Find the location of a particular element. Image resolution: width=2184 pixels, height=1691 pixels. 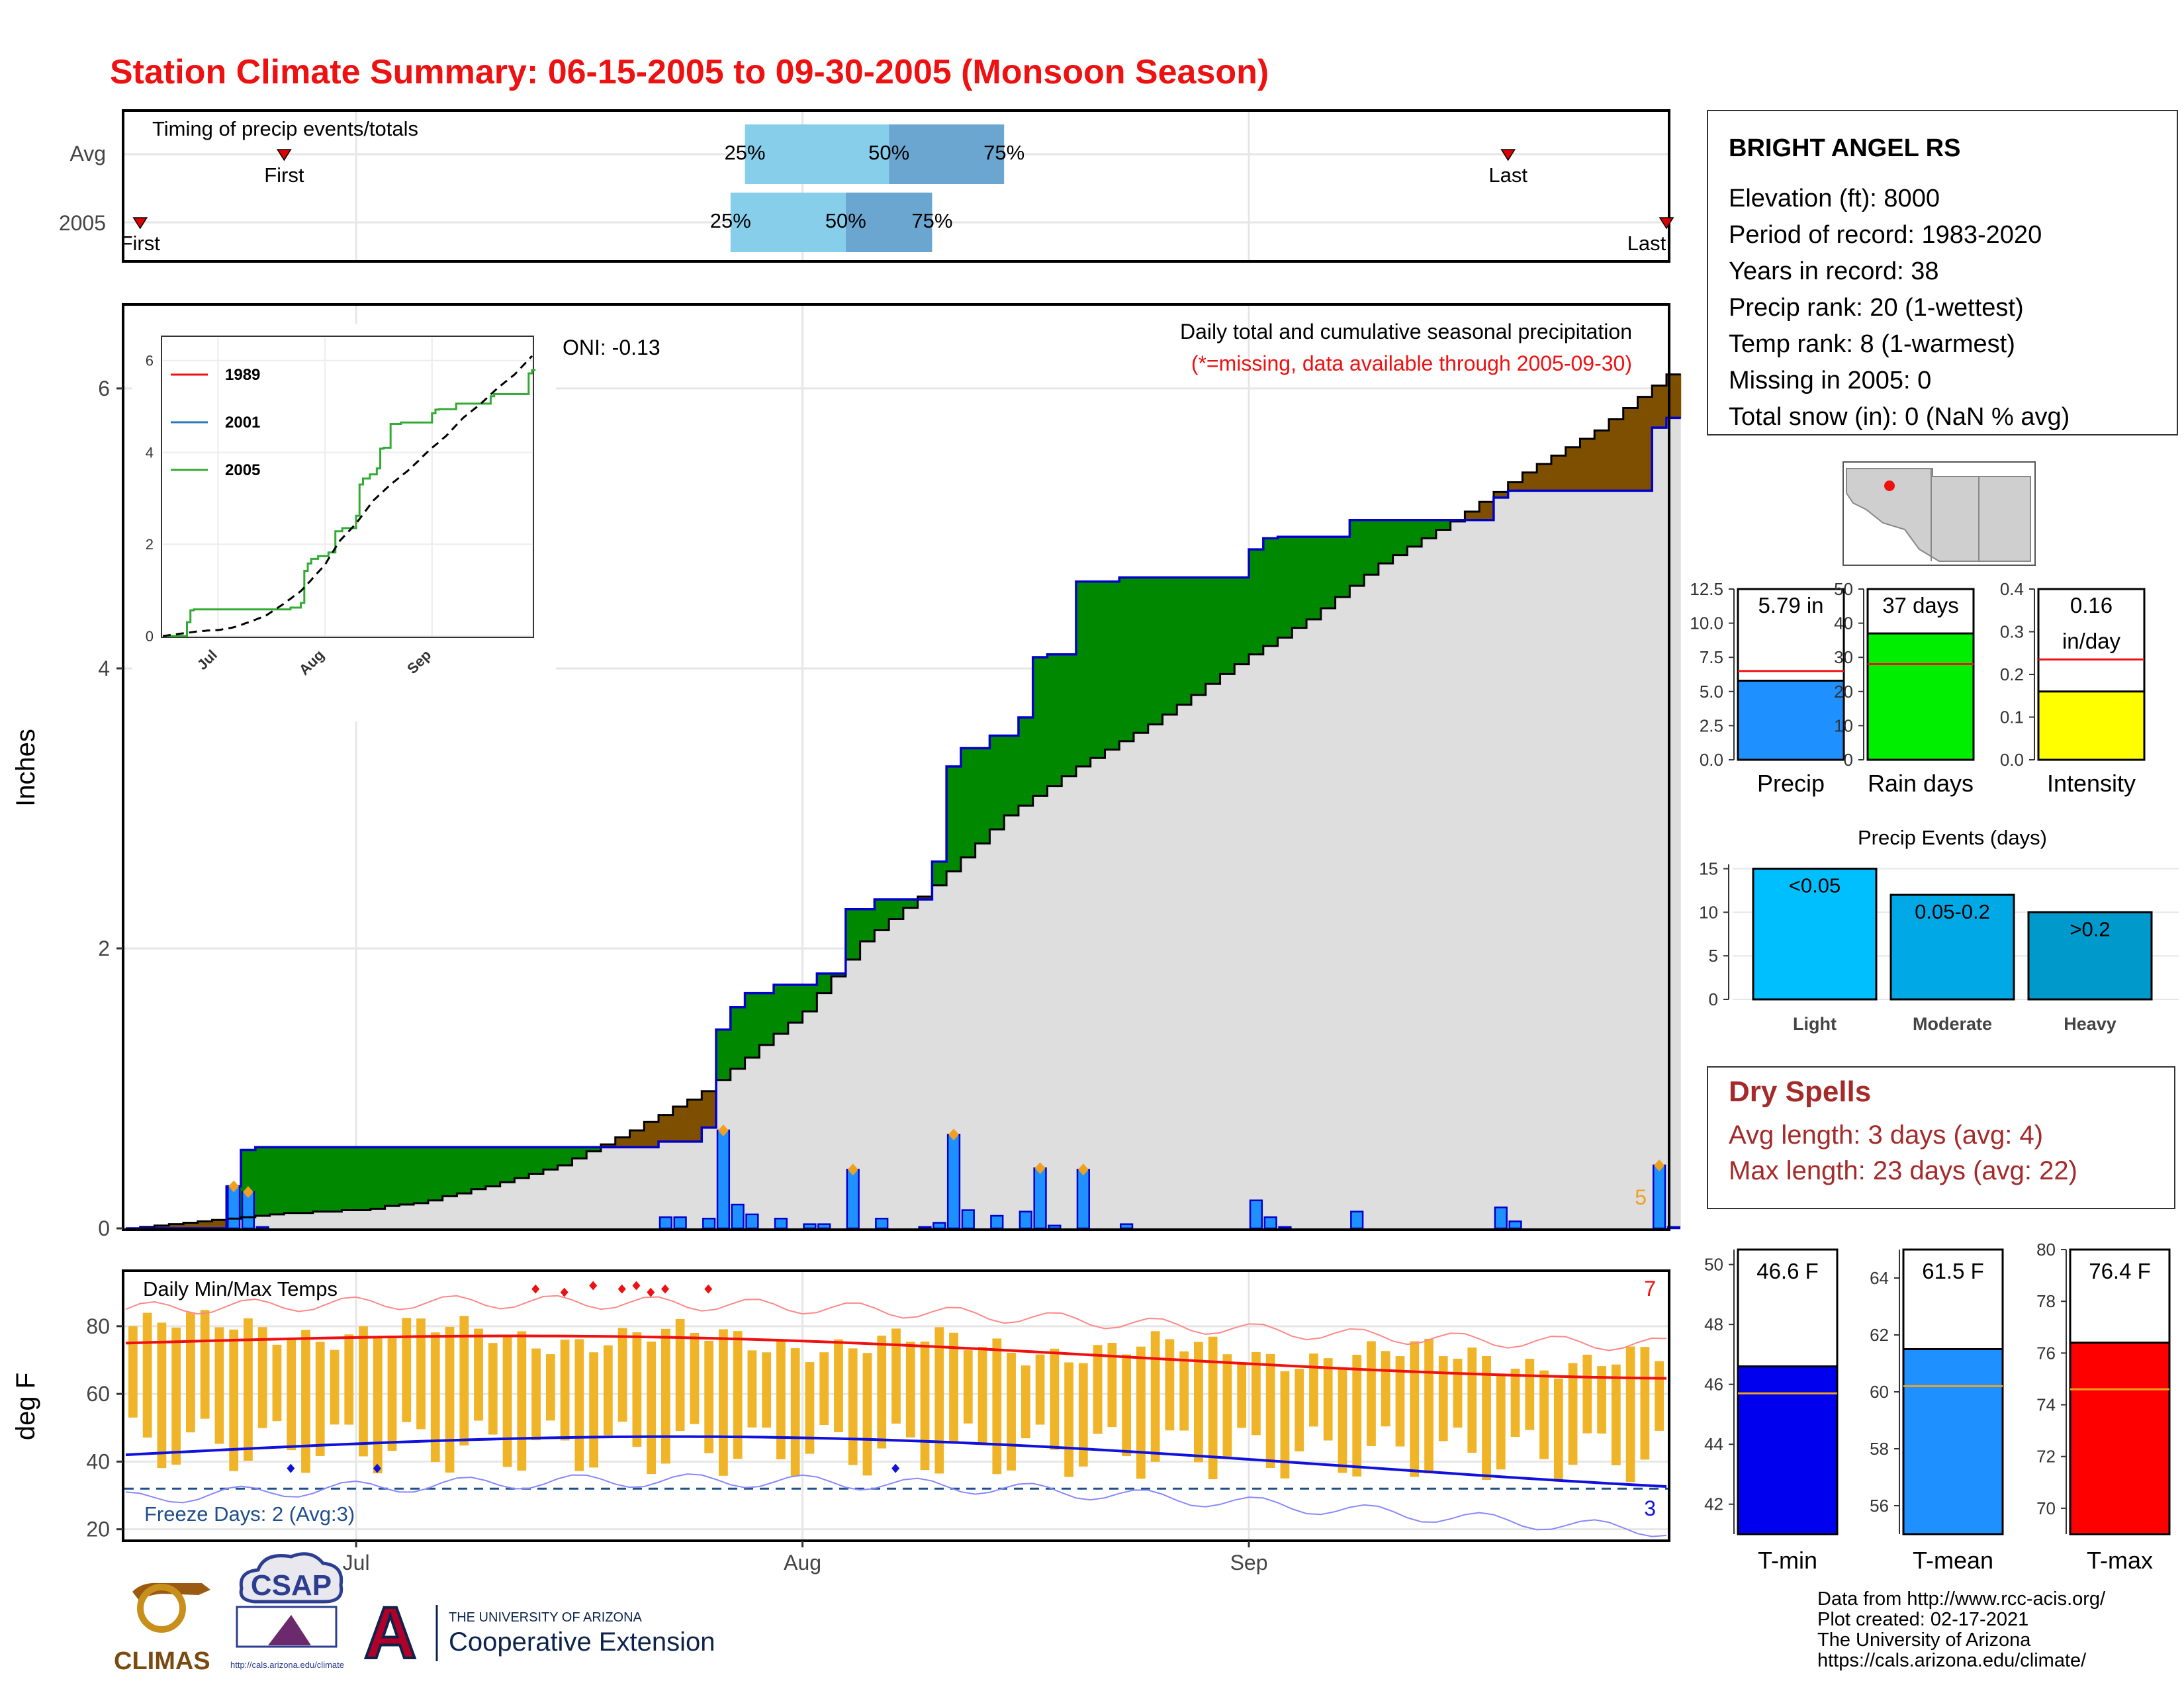

footer-line-3: The University of Arizona is located at coordinates (1924, 1640).